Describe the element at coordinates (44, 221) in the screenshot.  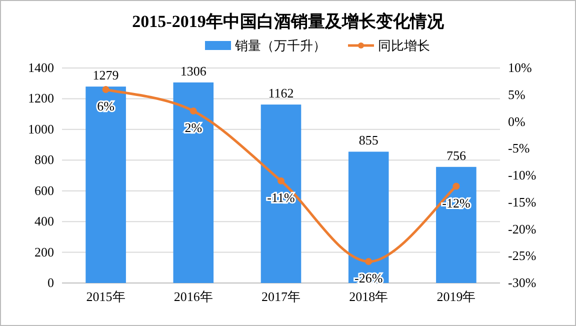
I see `y-tick-label: 400` at that location.